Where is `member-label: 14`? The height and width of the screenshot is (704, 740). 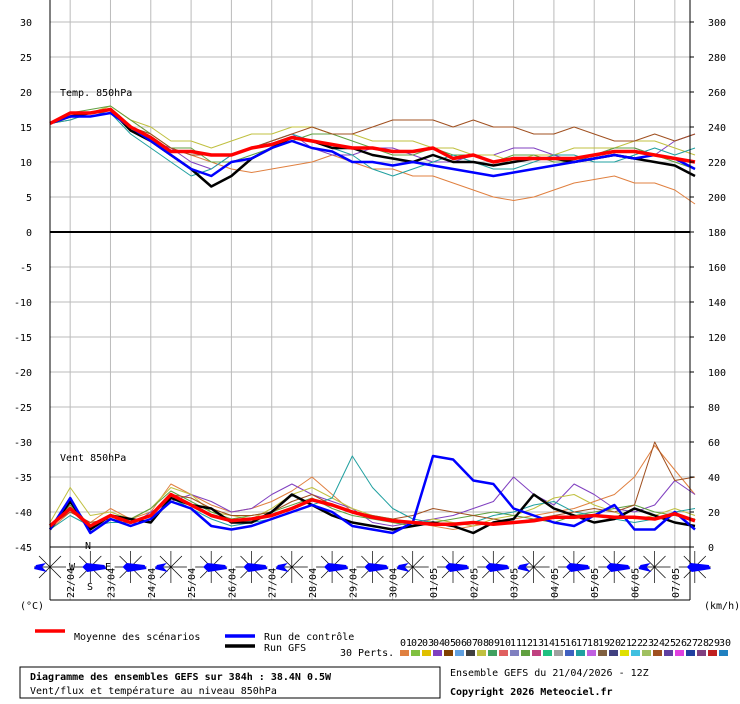 member-label: 14 is located at coordinates (549, 643).